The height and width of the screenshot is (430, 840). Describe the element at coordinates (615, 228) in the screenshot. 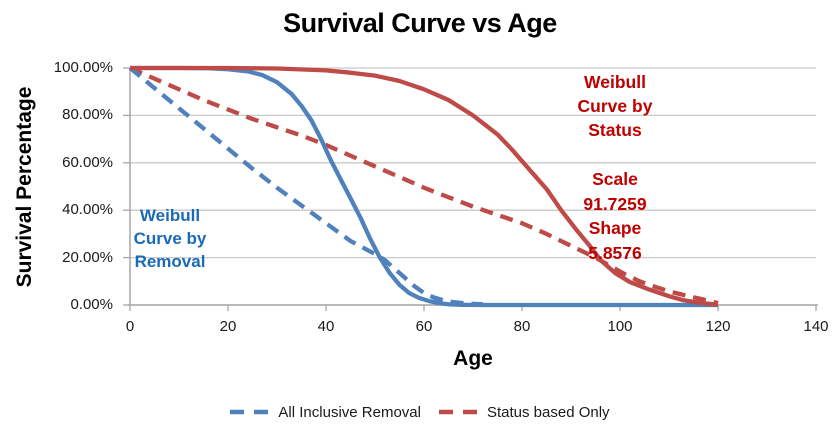

I see `annotation-line-shape-label: Shape` at that location.